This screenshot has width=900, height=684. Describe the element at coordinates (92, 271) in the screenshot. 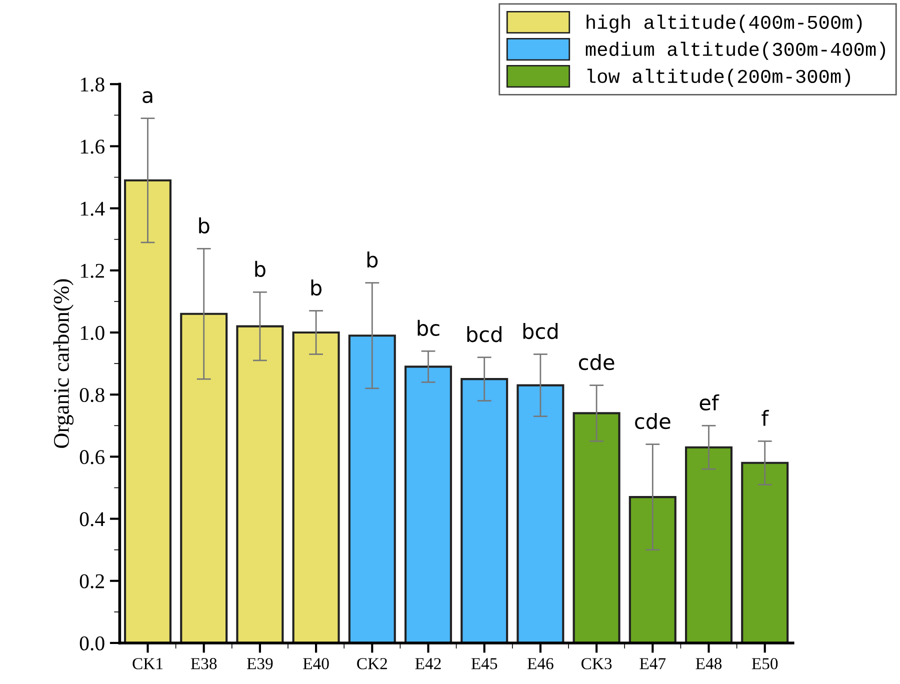

I see `y-tick-label: 1.2` at that location.